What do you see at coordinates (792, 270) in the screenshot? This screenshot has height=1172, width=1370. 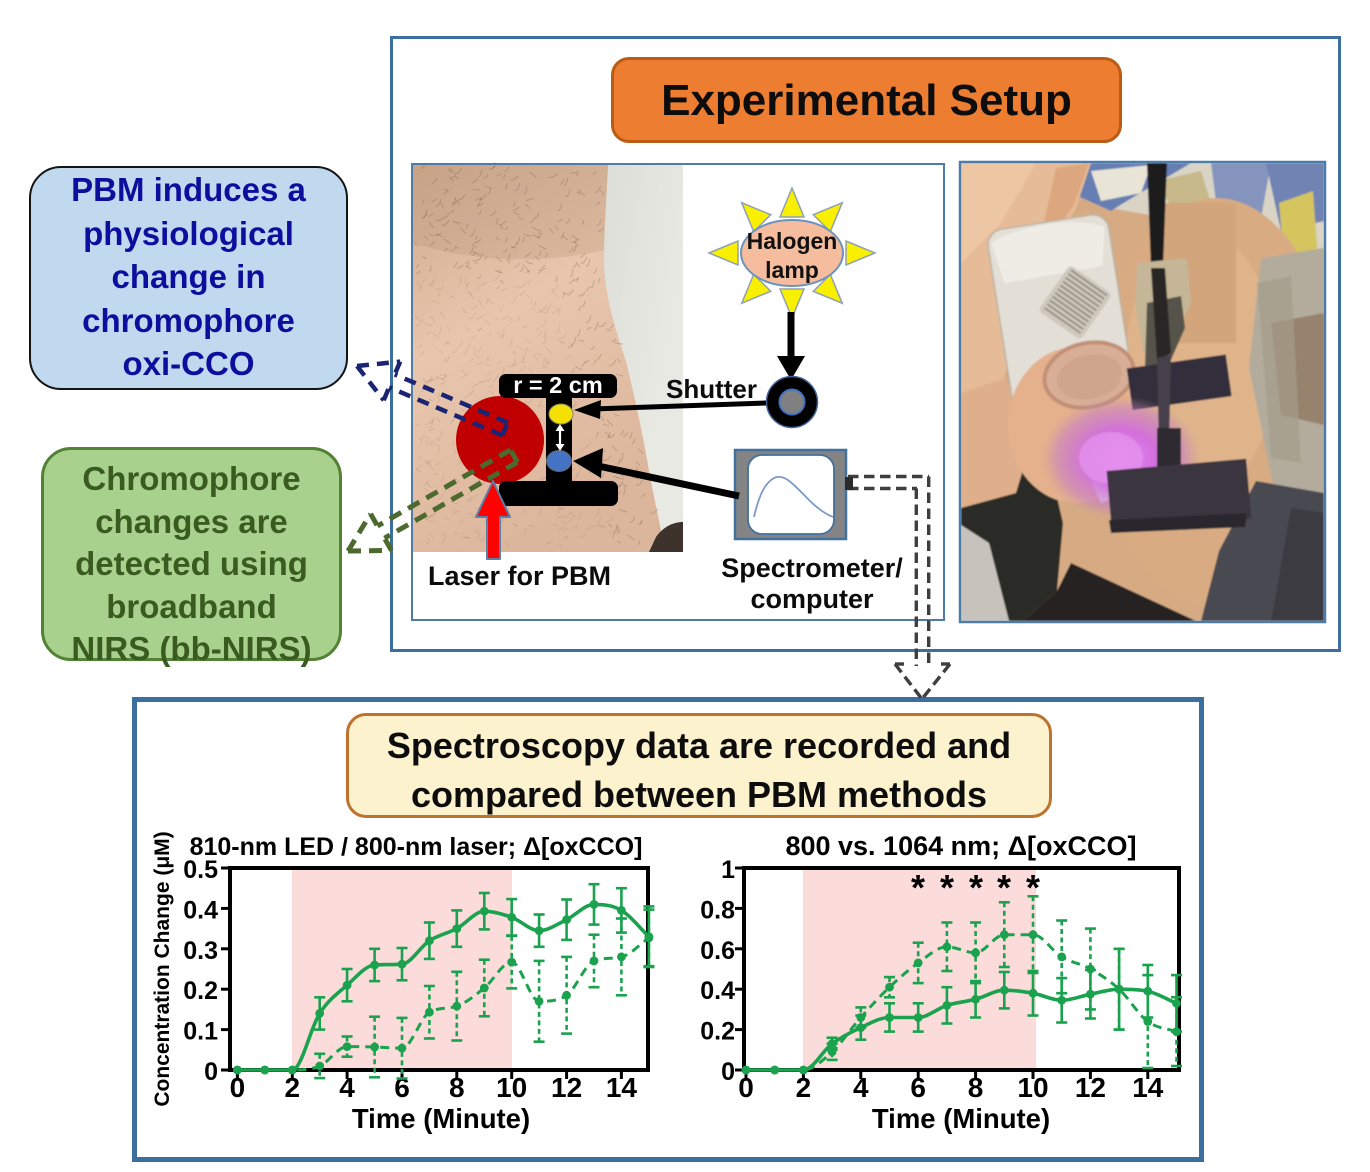 I see `svg-text: lamp` at bounding box center [792, 270].